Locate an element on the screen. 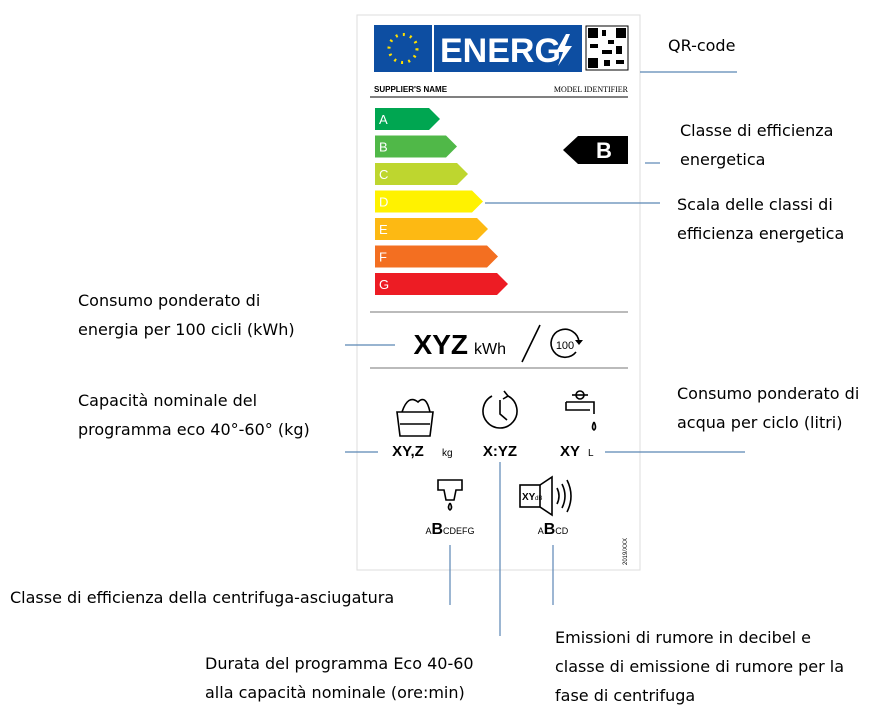 The width and height of the screenshot is (874, 709). rating-arrow is located at coordinates (595, 150).